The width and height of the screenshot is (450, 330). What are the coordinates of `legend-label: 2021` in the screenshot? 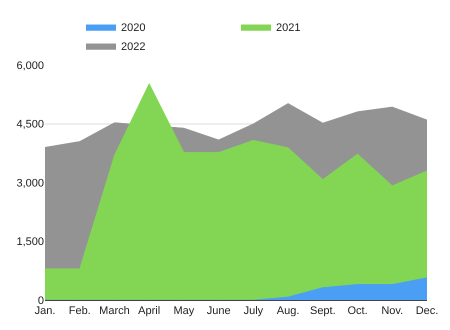 It's located at (288, 28).